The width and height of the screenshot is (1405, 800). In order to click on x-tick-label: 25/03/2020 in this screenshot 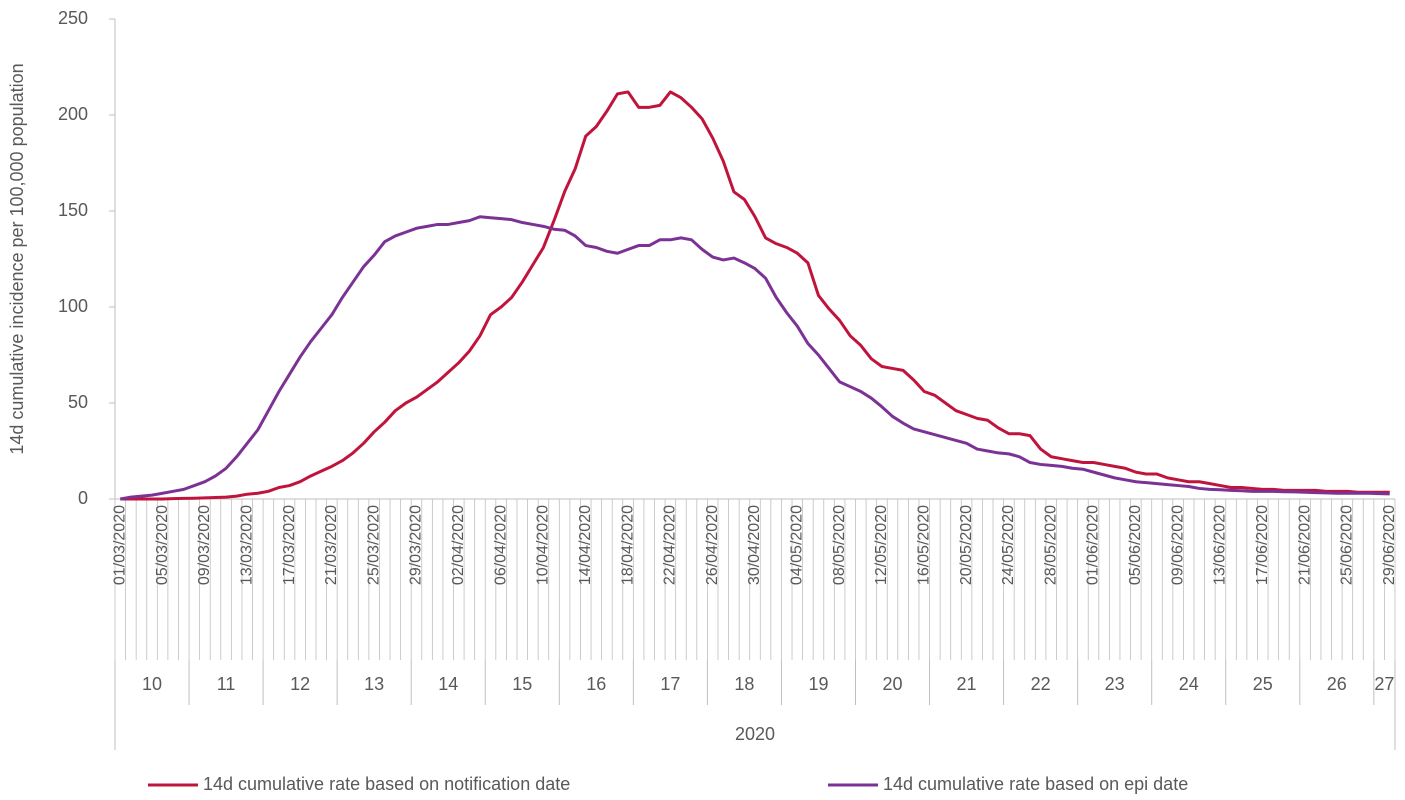, I will do `click(373, 545)`.